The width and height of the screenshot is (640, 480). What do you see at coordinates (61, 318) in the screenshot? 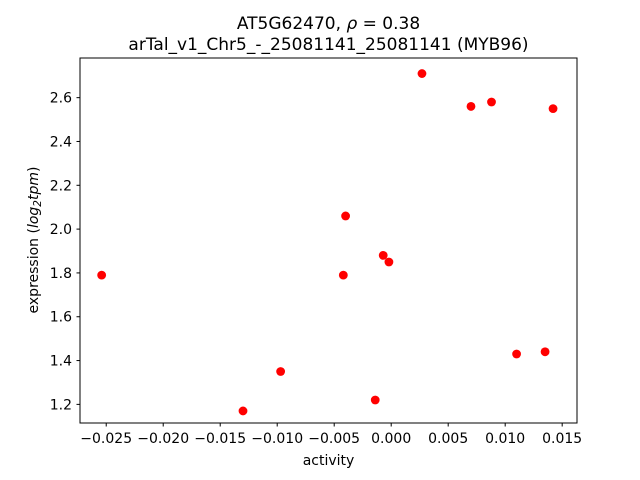
I see `y-tick-label: 1.6` at bounding box center [61, 318].